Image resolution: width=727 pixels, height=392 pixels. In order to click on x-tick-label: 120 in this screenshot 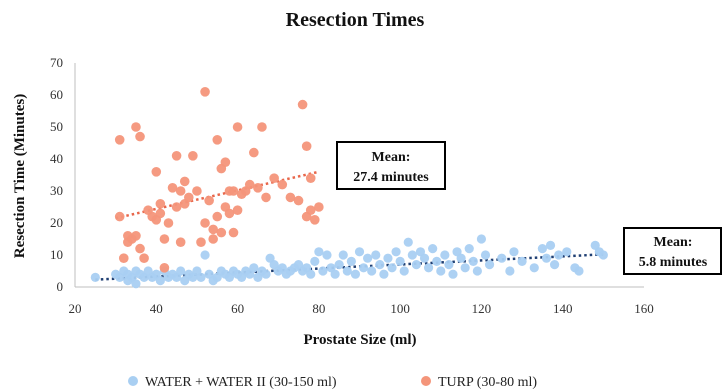, I will do `click(482, 308)`.